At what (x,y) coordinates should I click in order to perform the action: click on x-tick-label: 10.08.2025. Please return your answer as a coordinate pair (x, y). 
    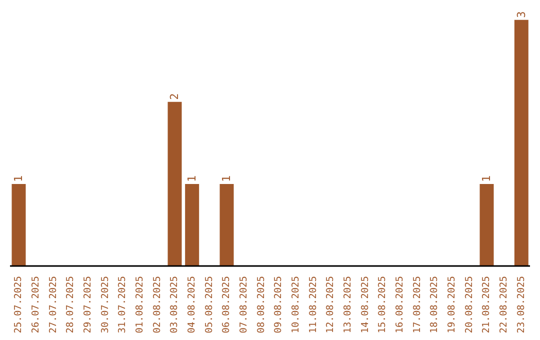
    Looking at the image, I should click on (296, 305).